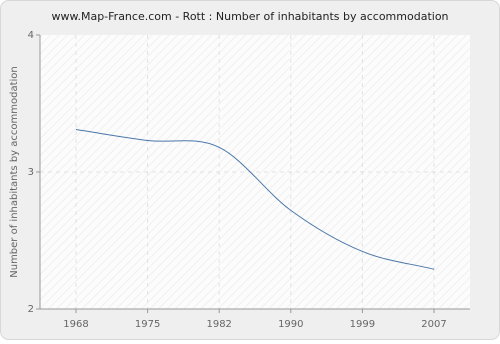 The width and height of the screenshot is (500, 344). What do you see at coordinates (31, 35) in the screenshot?
I see `y-tick-label: 4` at bounding box center [31, 35].